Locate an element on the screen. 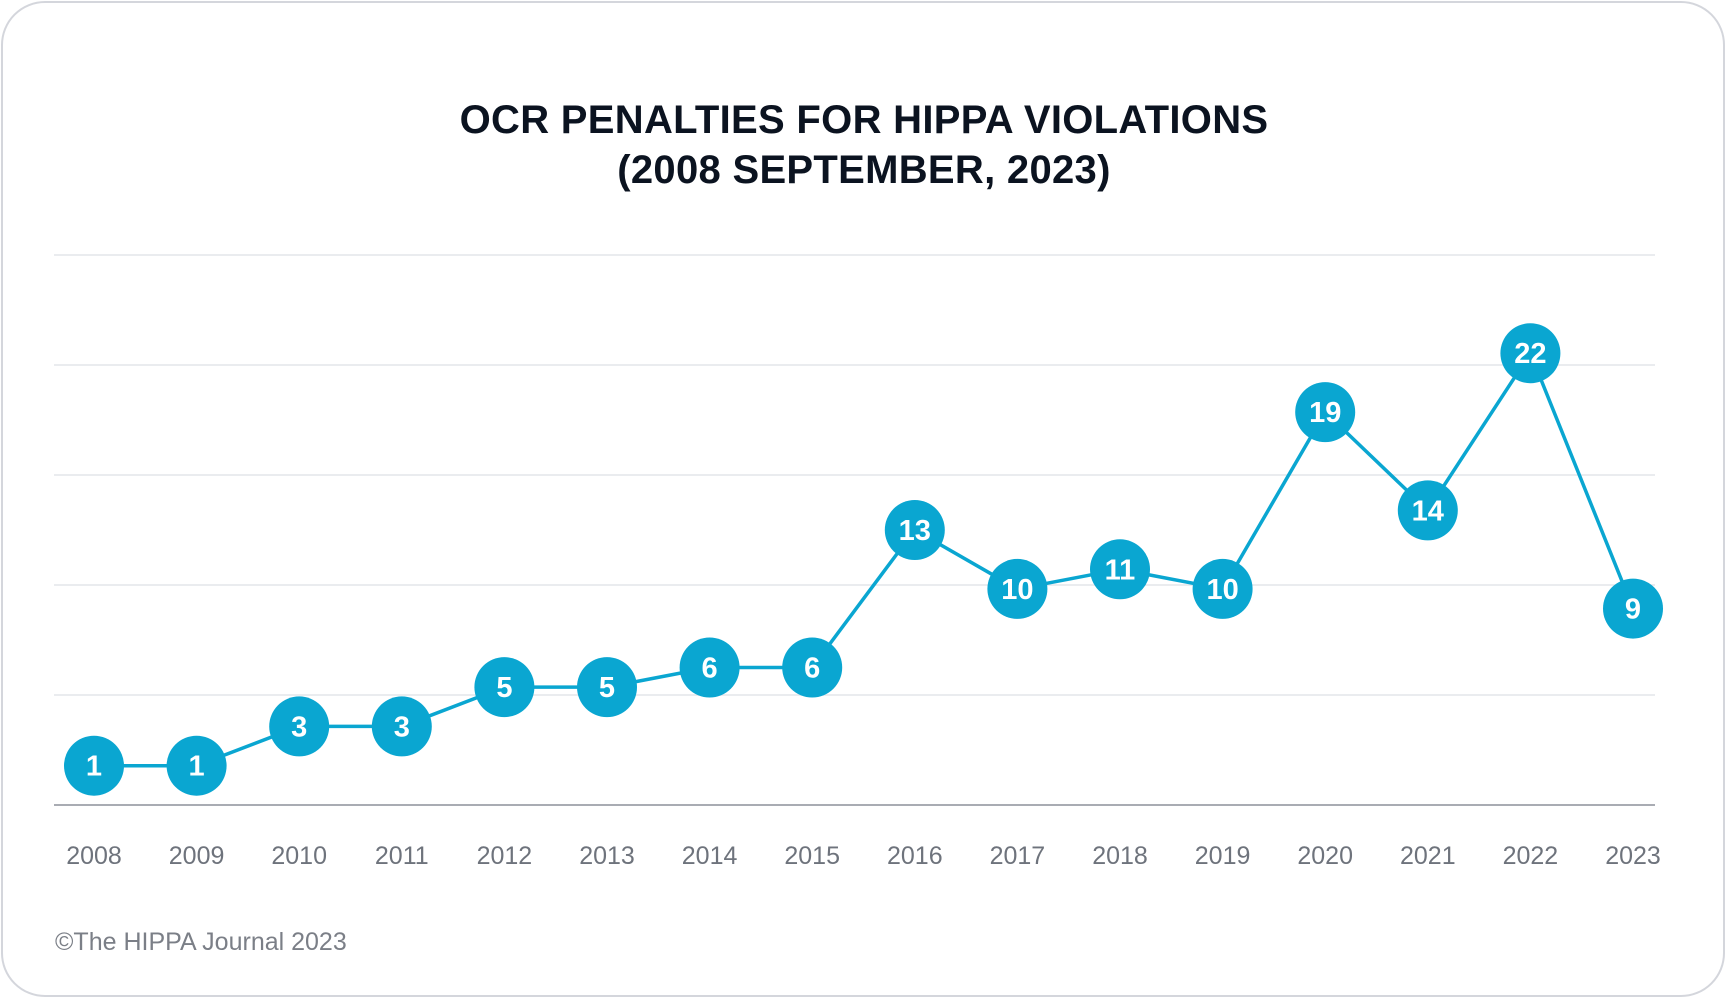 This screenshot has width=1728, height=1000. x-tick-label: 2008 is located at coordinates (94, 856).